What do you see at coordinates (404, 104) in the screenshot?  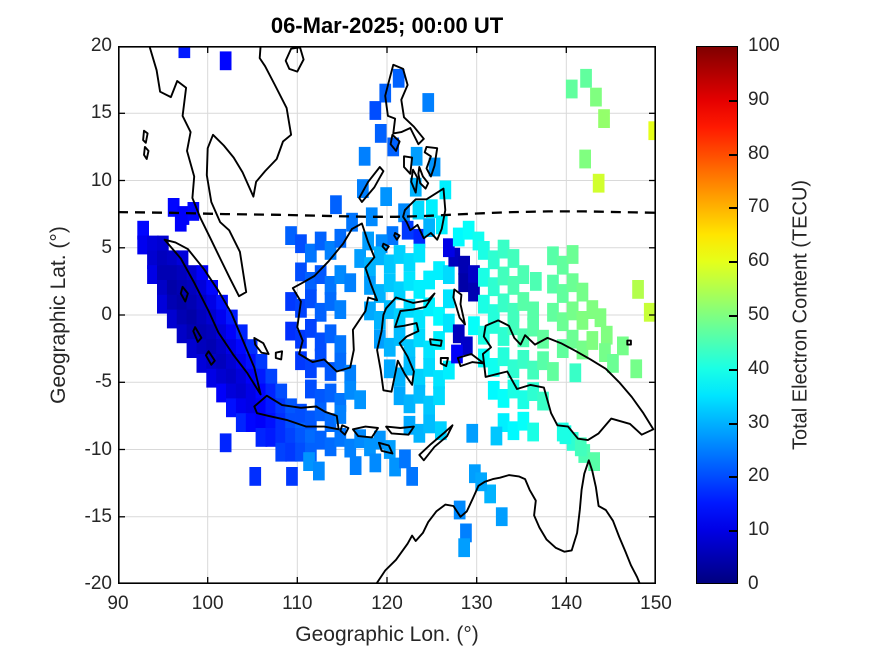 I see `coastline-luzon` at bounding box center [404, 104].